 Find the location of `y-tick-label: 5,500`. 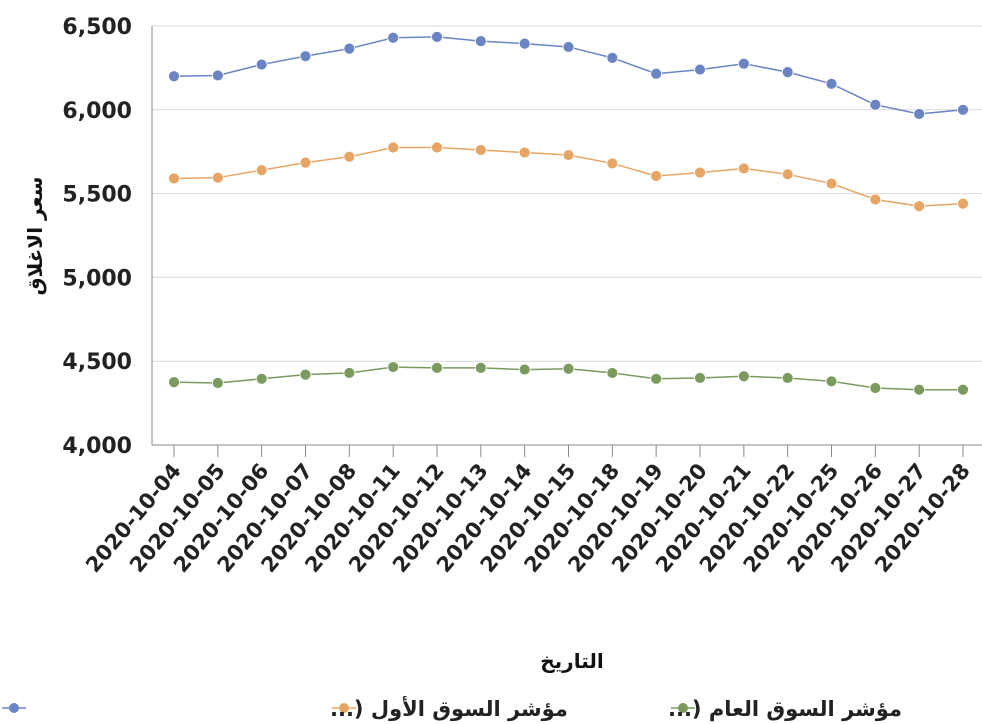

y-tick-label: 5,500 is located at coordinates (97, 195).